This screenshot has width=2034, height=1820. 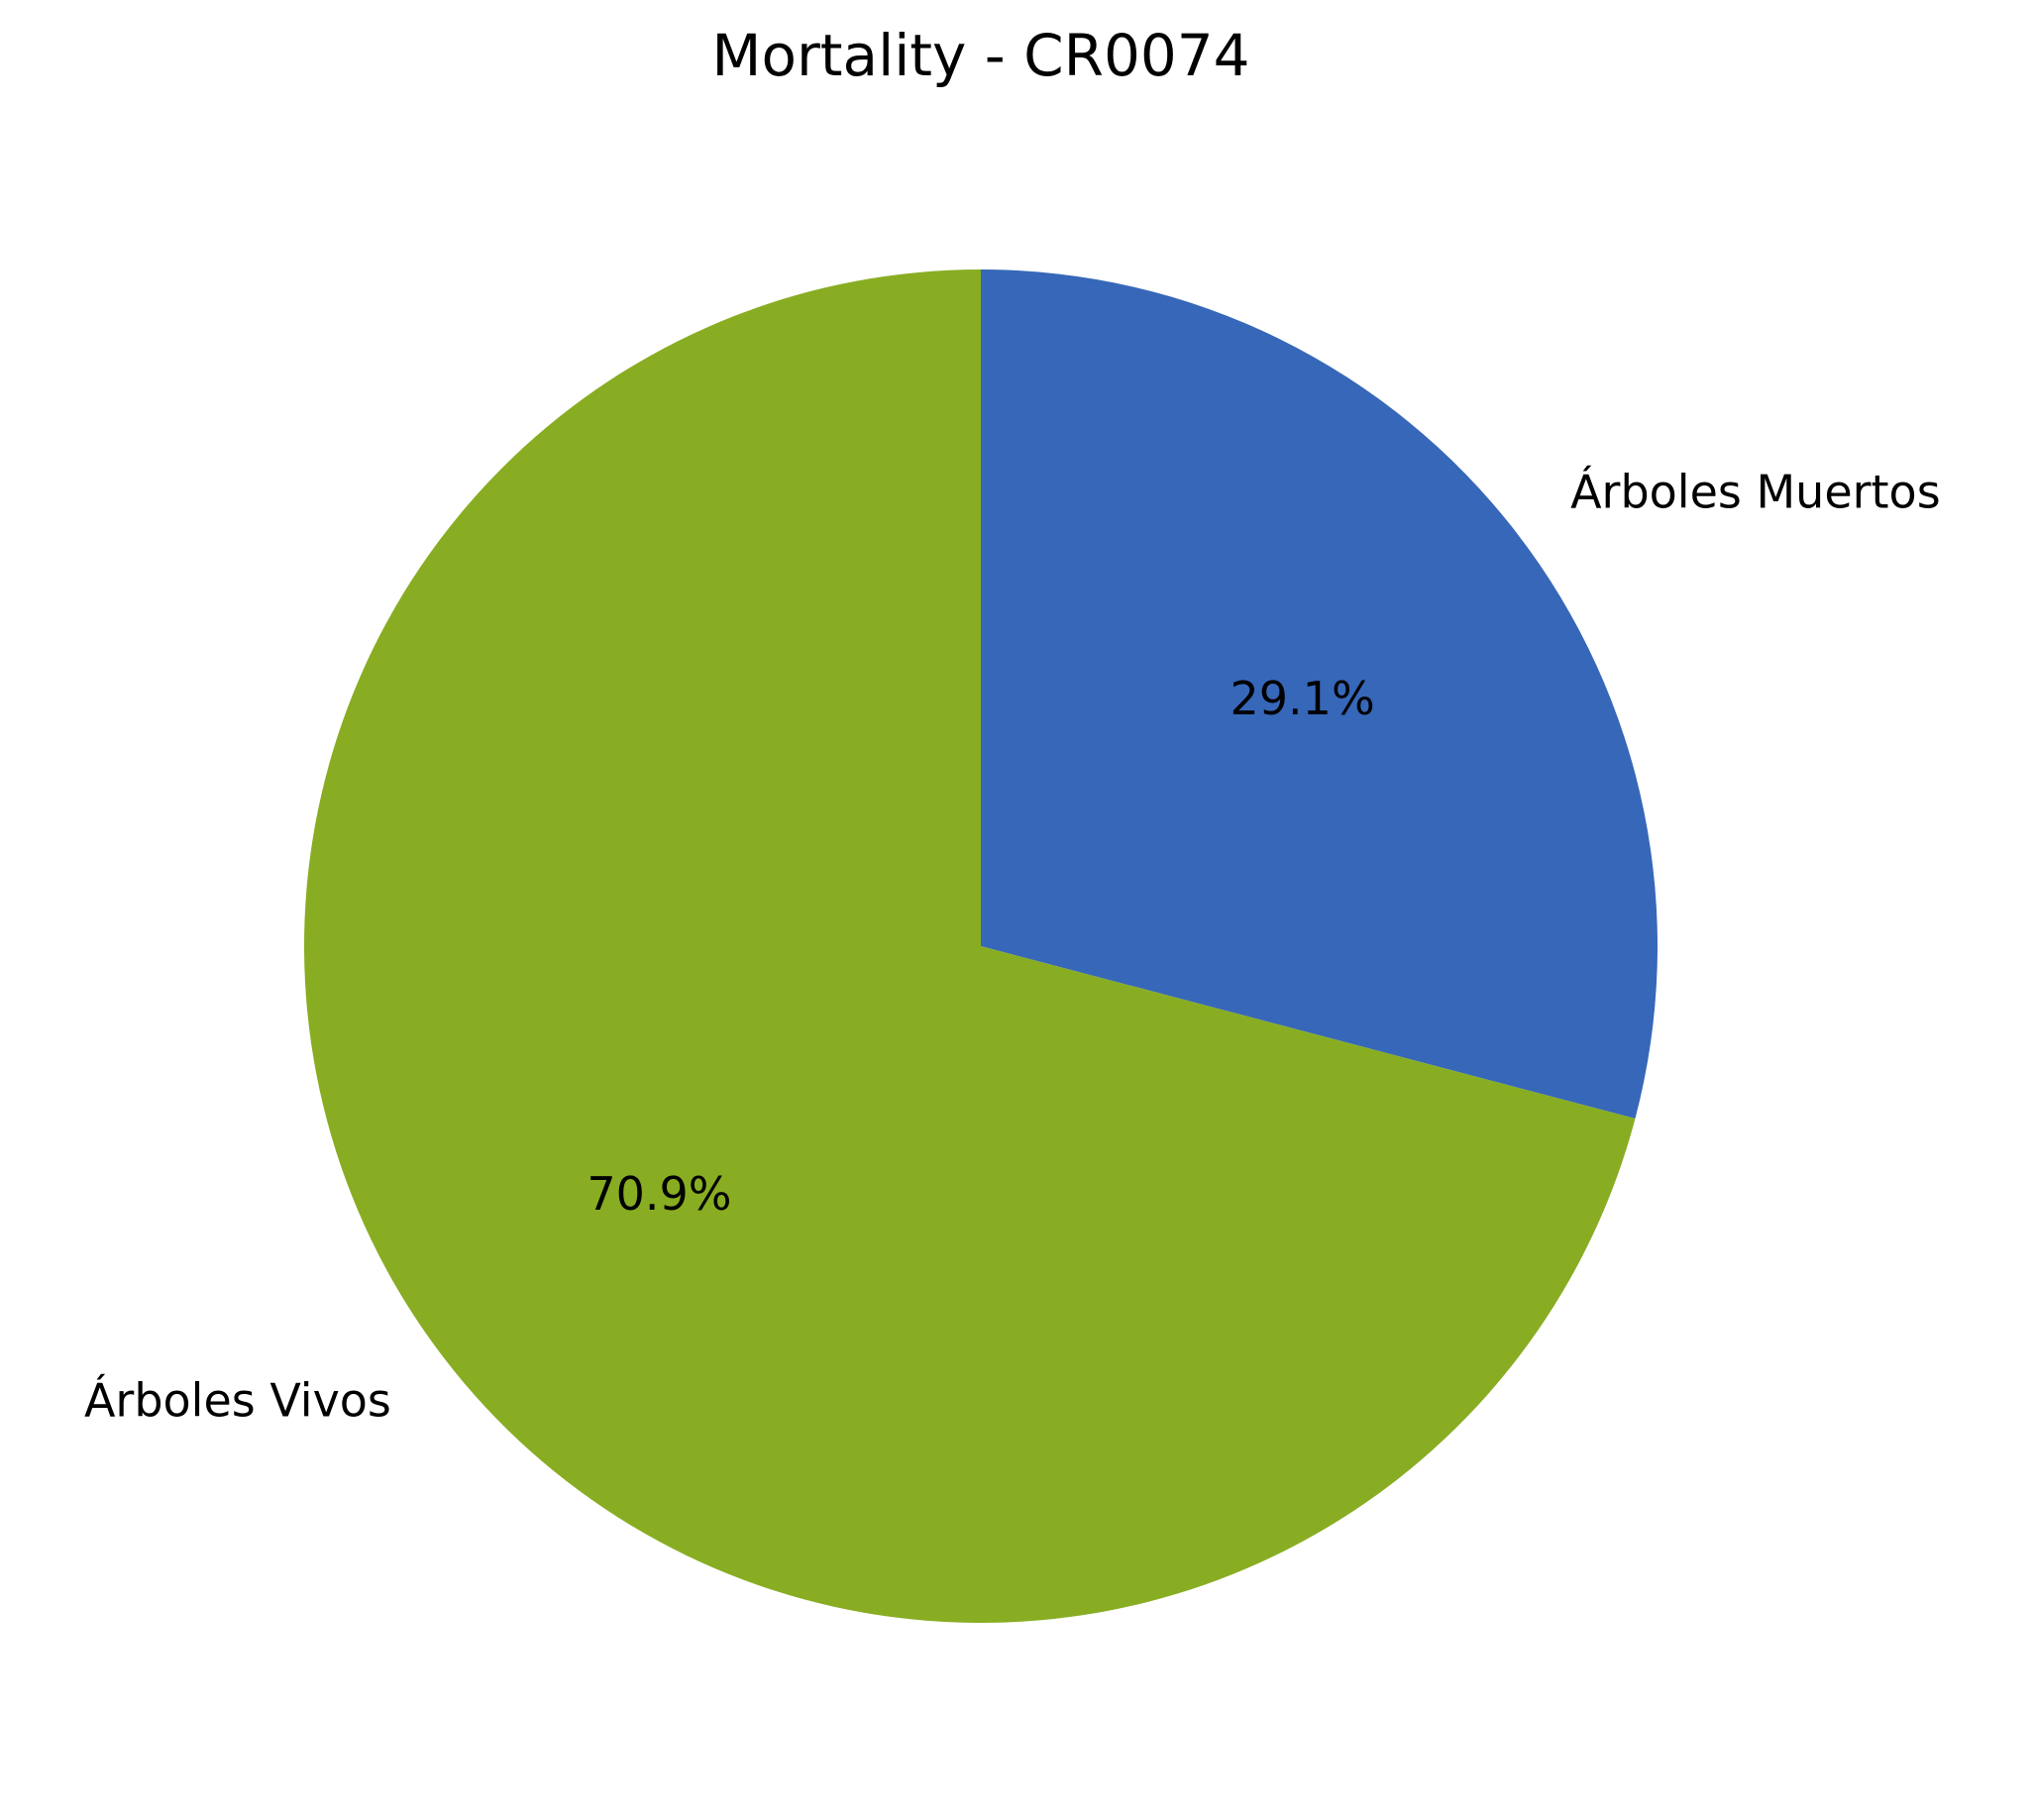 What do you see at coordinates (659, 1194) in the screenshot?
I see `pct-label-arboles-vivos: 70.9%` at bounding box center [659, 1194].